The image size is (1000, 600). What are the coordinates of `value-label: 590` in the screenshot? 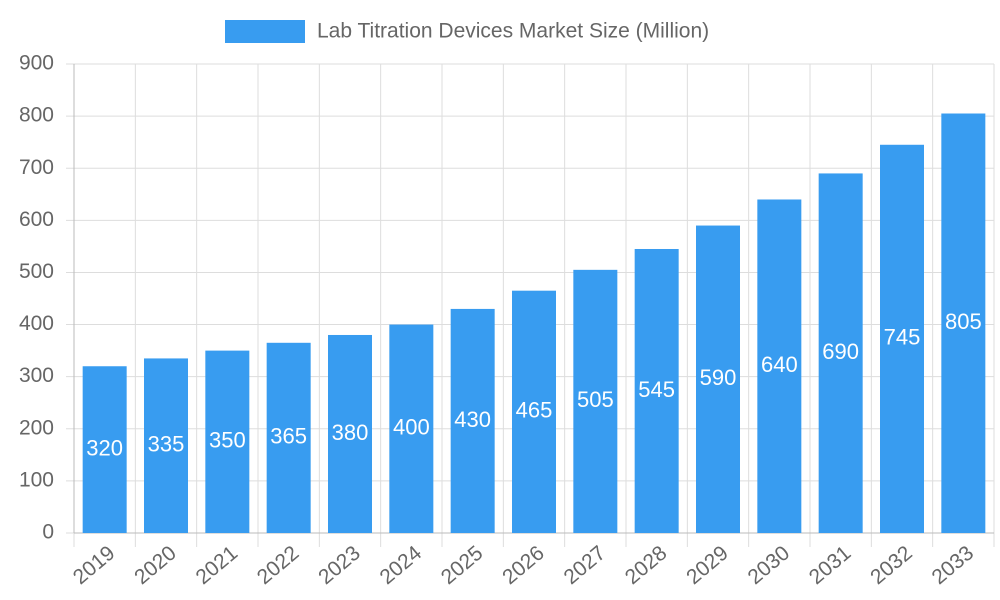 It's located at (718, 377).